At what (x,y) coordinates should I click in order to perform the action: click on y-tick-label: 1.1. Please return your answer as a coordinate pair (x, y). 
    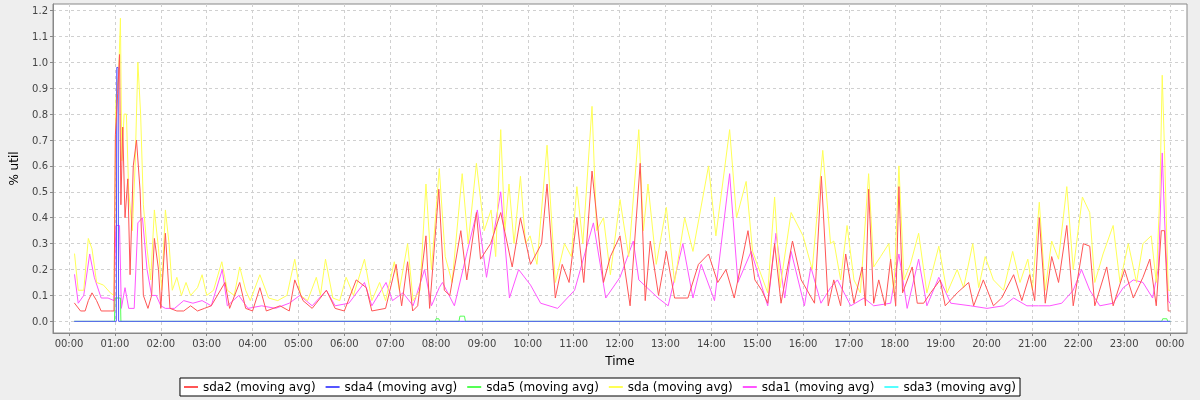
    Looking at the image, I should click on (40, 36).